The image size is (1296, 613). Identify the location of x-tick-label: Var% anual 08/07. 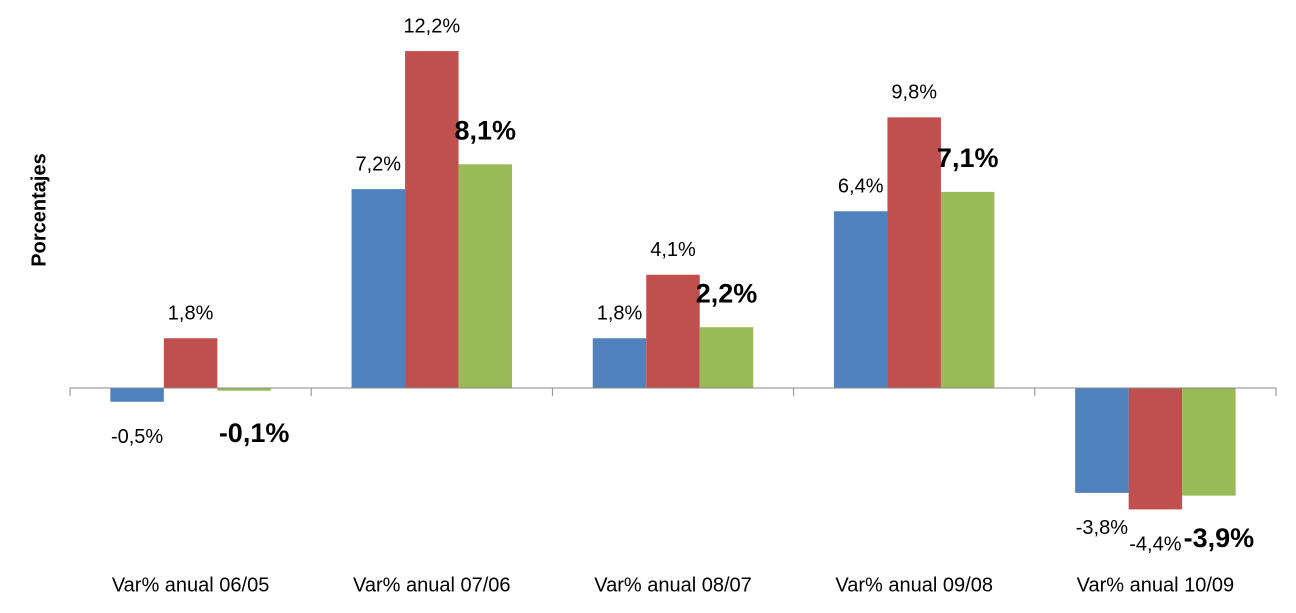
(673, 585).